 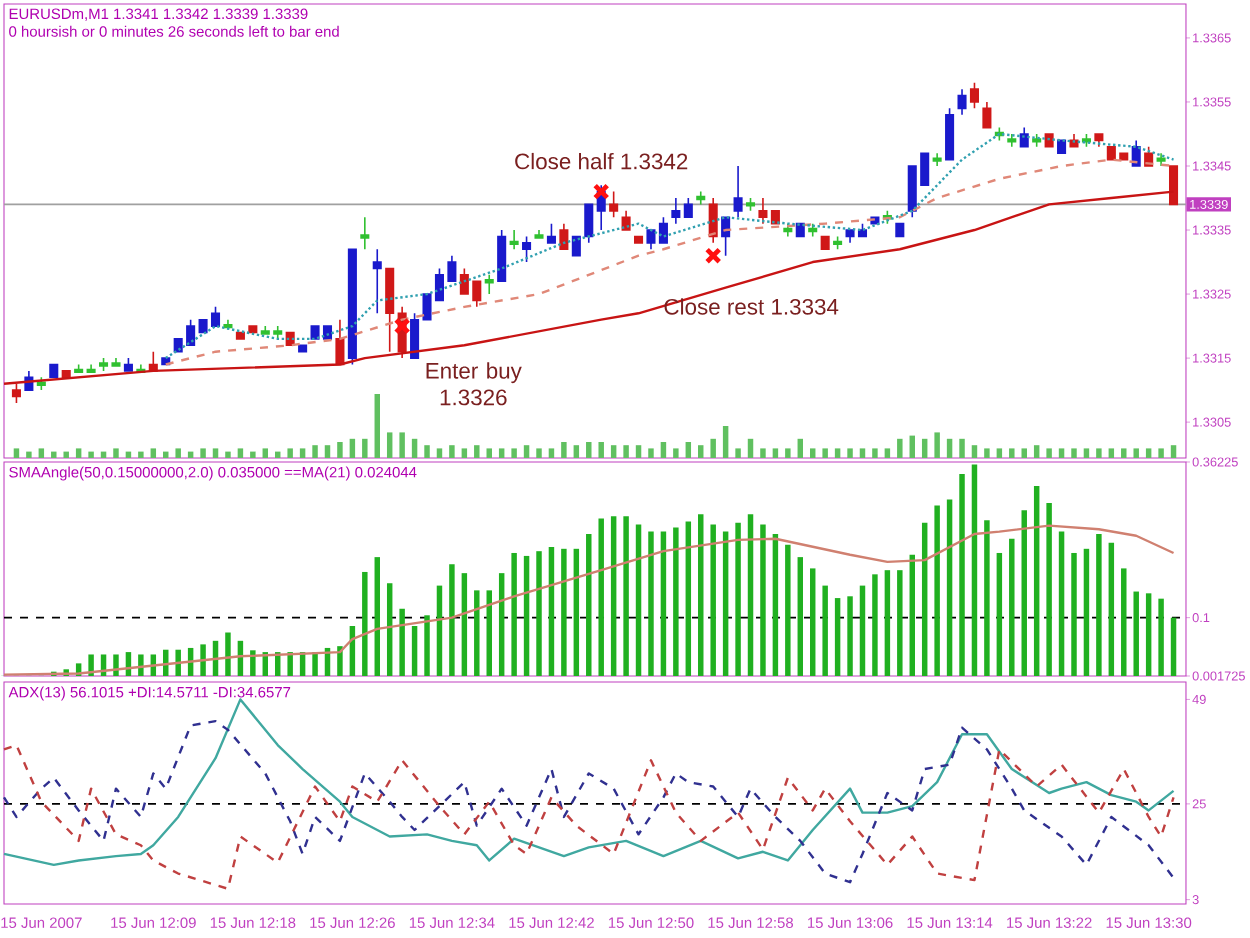 I want to click on annotation: Enter buy 1.3326, so click(x=474, y=384).